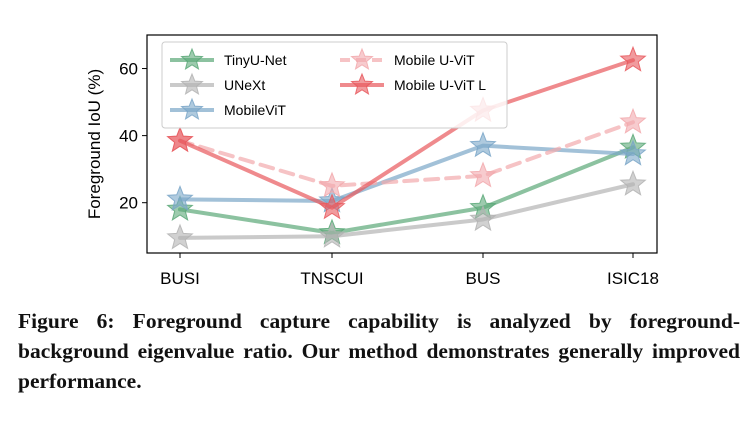  What do you see at coordinates (180, 278) in the screenshot?
I see `x-tick-label: BUSI` at bounding box center [180, 278].